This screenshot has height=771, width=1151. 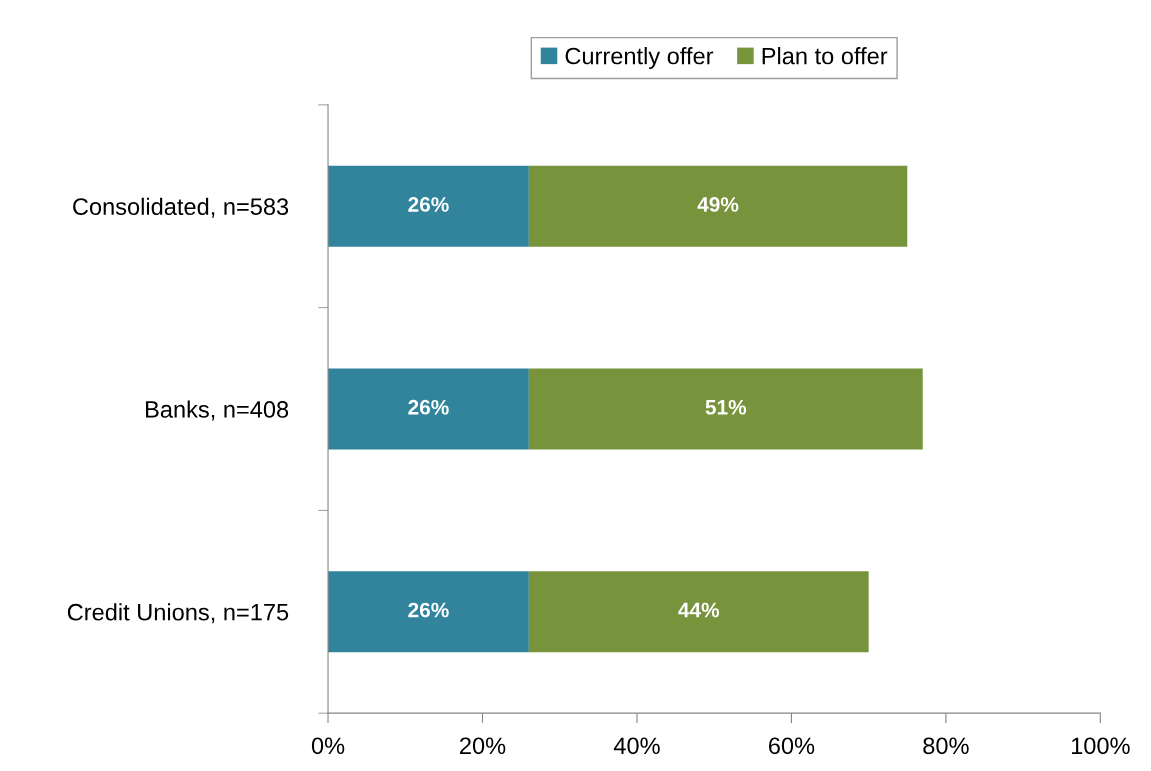 I want to click on y-tick-label: Consolidated, n=583, so click(x=181, y=207).